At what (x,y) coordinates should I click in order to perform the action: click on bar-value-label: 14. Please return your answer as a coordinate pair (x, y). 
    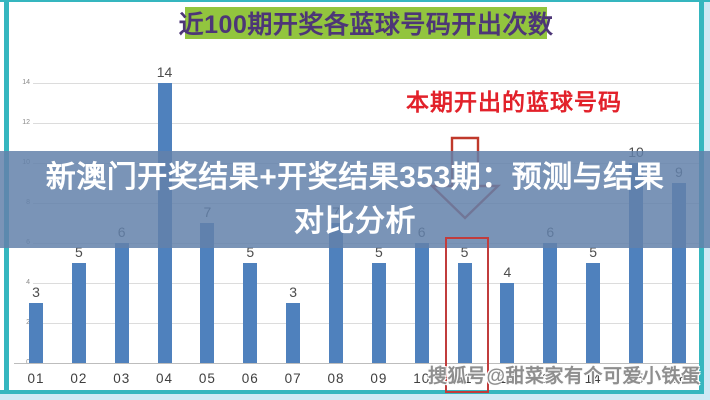
    Looking at the image, I should click on (164, 72).